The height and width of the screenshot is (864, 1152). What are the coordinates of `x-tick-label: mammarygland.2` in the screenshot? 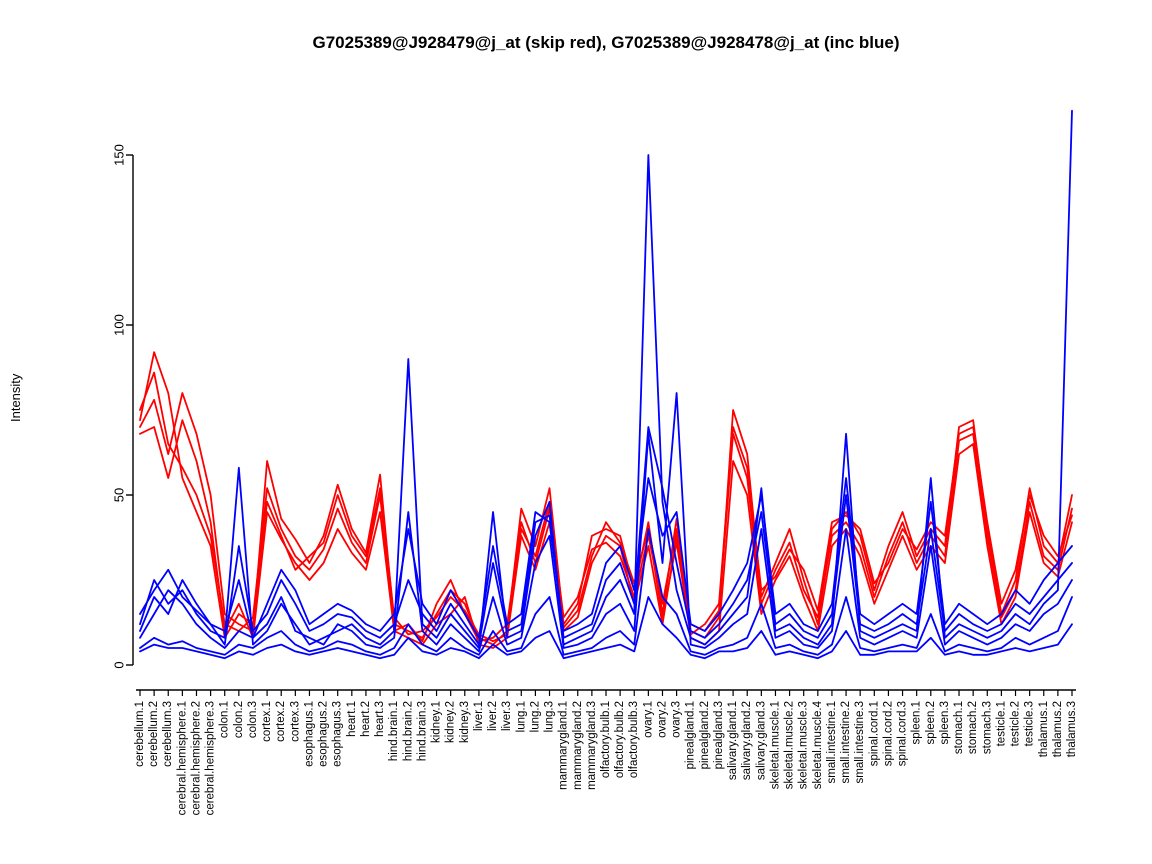 It's located at (578, 745).